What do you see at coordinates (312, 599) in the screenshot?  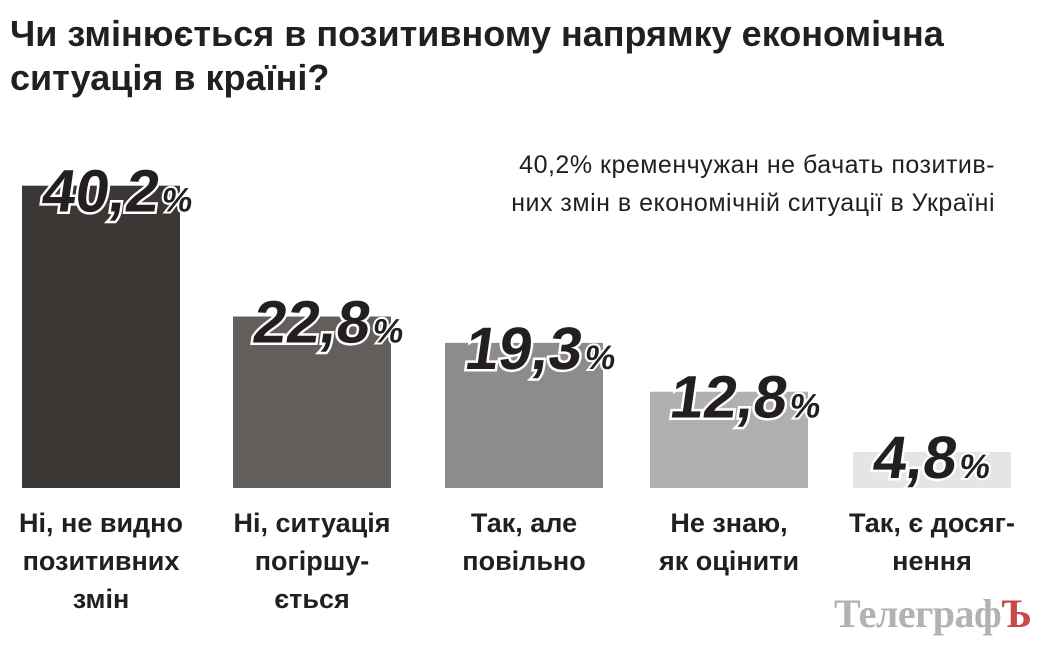 I see `category-label-2-line-3: ється` at bounding box center [312, 599].